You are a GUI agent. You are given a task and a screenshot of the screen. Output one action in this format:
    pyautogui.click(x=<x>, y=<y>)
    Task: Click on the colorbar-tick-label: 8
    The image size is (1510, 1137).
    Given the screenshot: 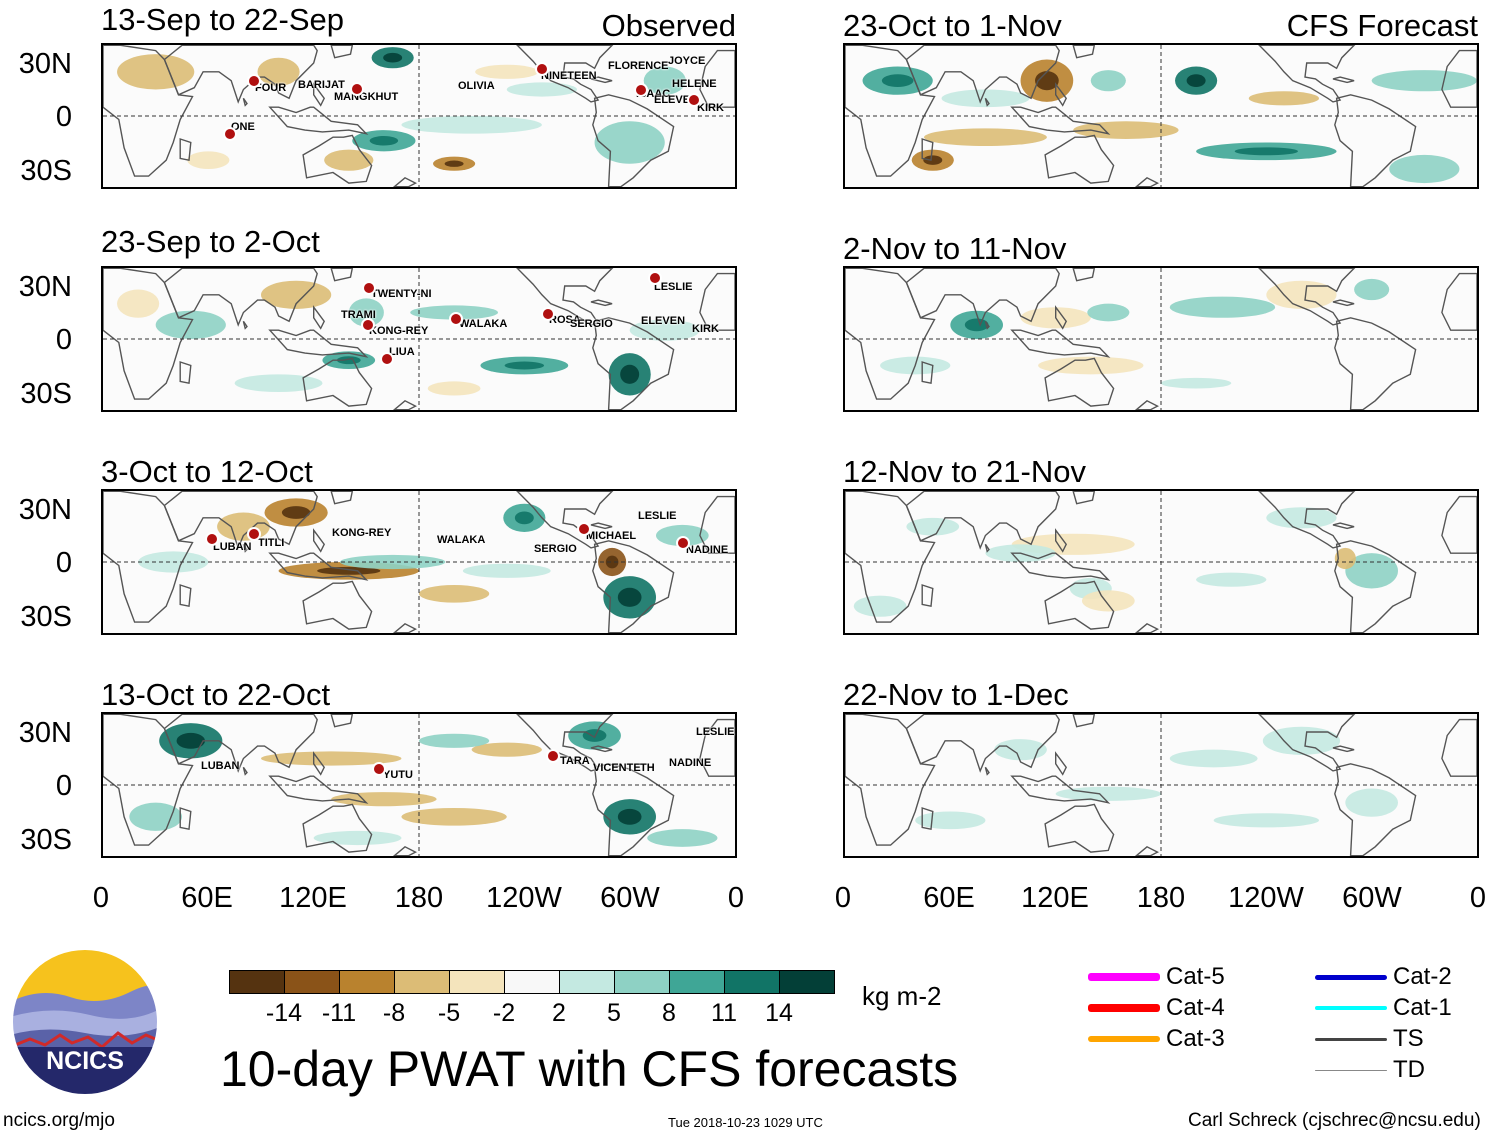 What is the action you would take?
    pyautogui.click(x=669, y=1013)
    